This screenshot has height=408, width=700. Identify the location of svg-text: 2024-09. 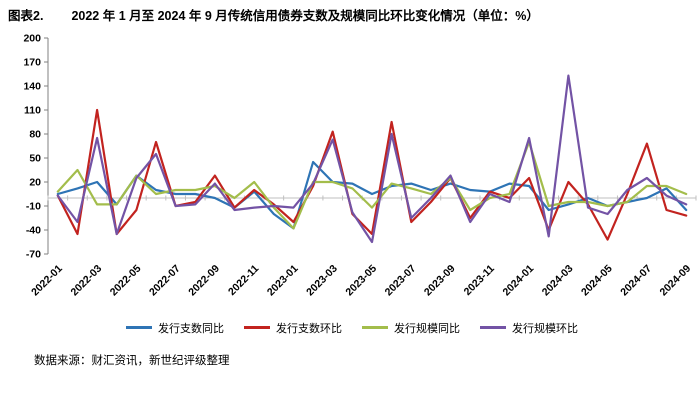
(676, 280).